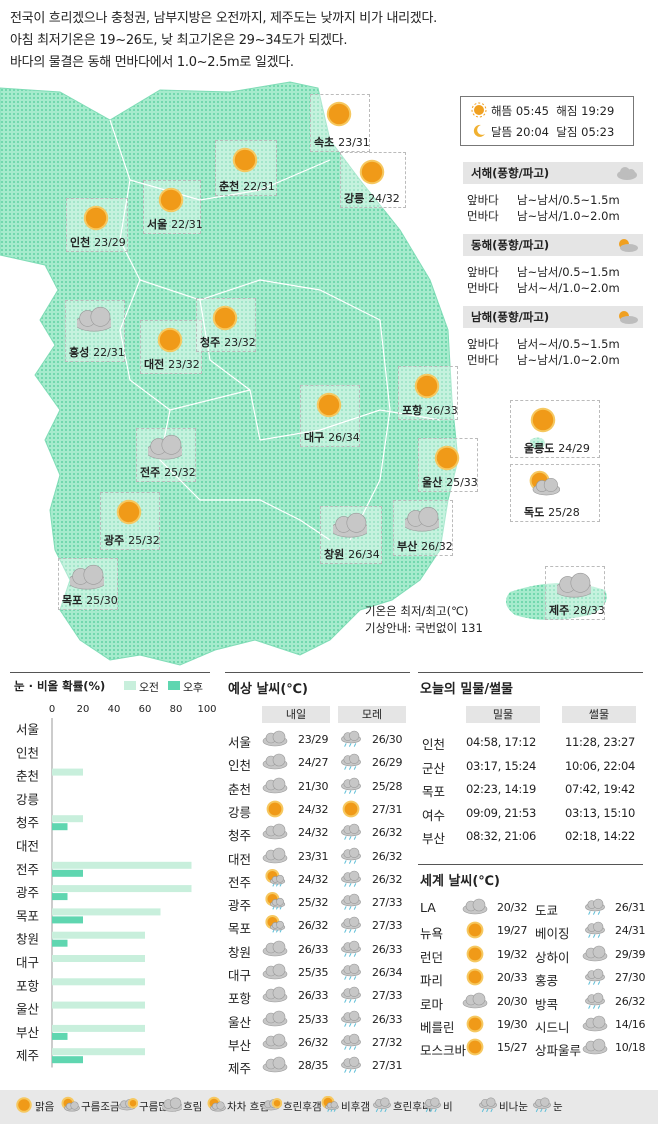 The width and height of the screenshot is (658, 1134). Describe the element at coordinates (152, 62) in the screenshot. I see `intro-line-3: 바다의 물결은 동해 먼바다에서 1.0~2.5m로 일겠다.` at that location.